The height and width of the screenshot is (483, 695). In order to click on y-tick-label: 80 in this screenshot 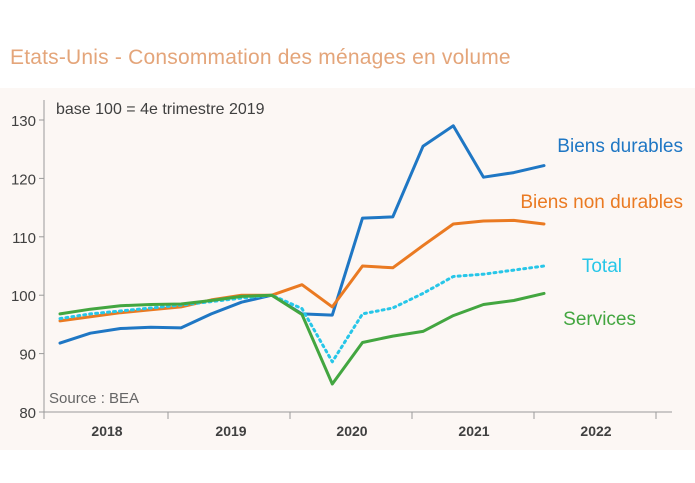, I will do `click(27, 413)`.